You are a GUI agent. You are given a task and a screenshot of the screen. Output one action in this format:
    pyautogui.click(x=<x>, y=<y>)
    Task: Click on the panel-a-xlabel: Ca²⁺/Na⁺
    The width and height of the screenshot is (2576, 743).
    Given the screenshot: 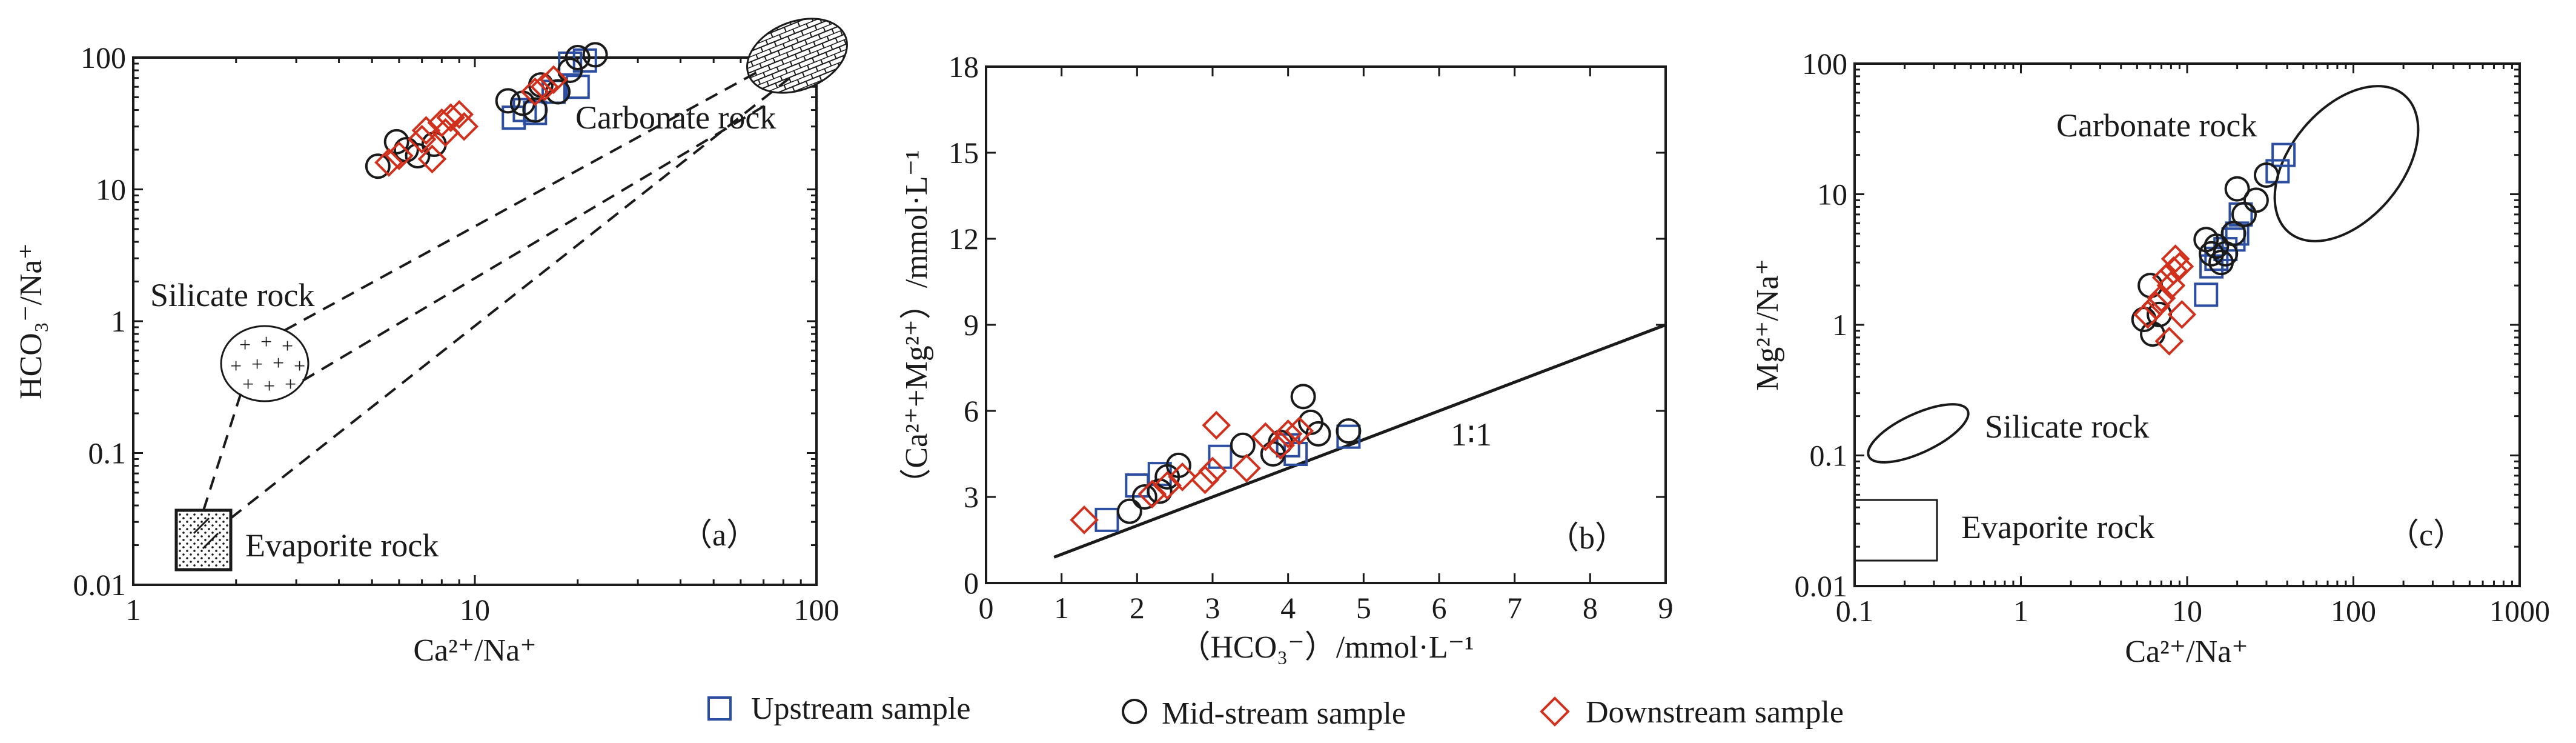 What is the action you would take?
    pyautogui.click(x=474, y=650)
    